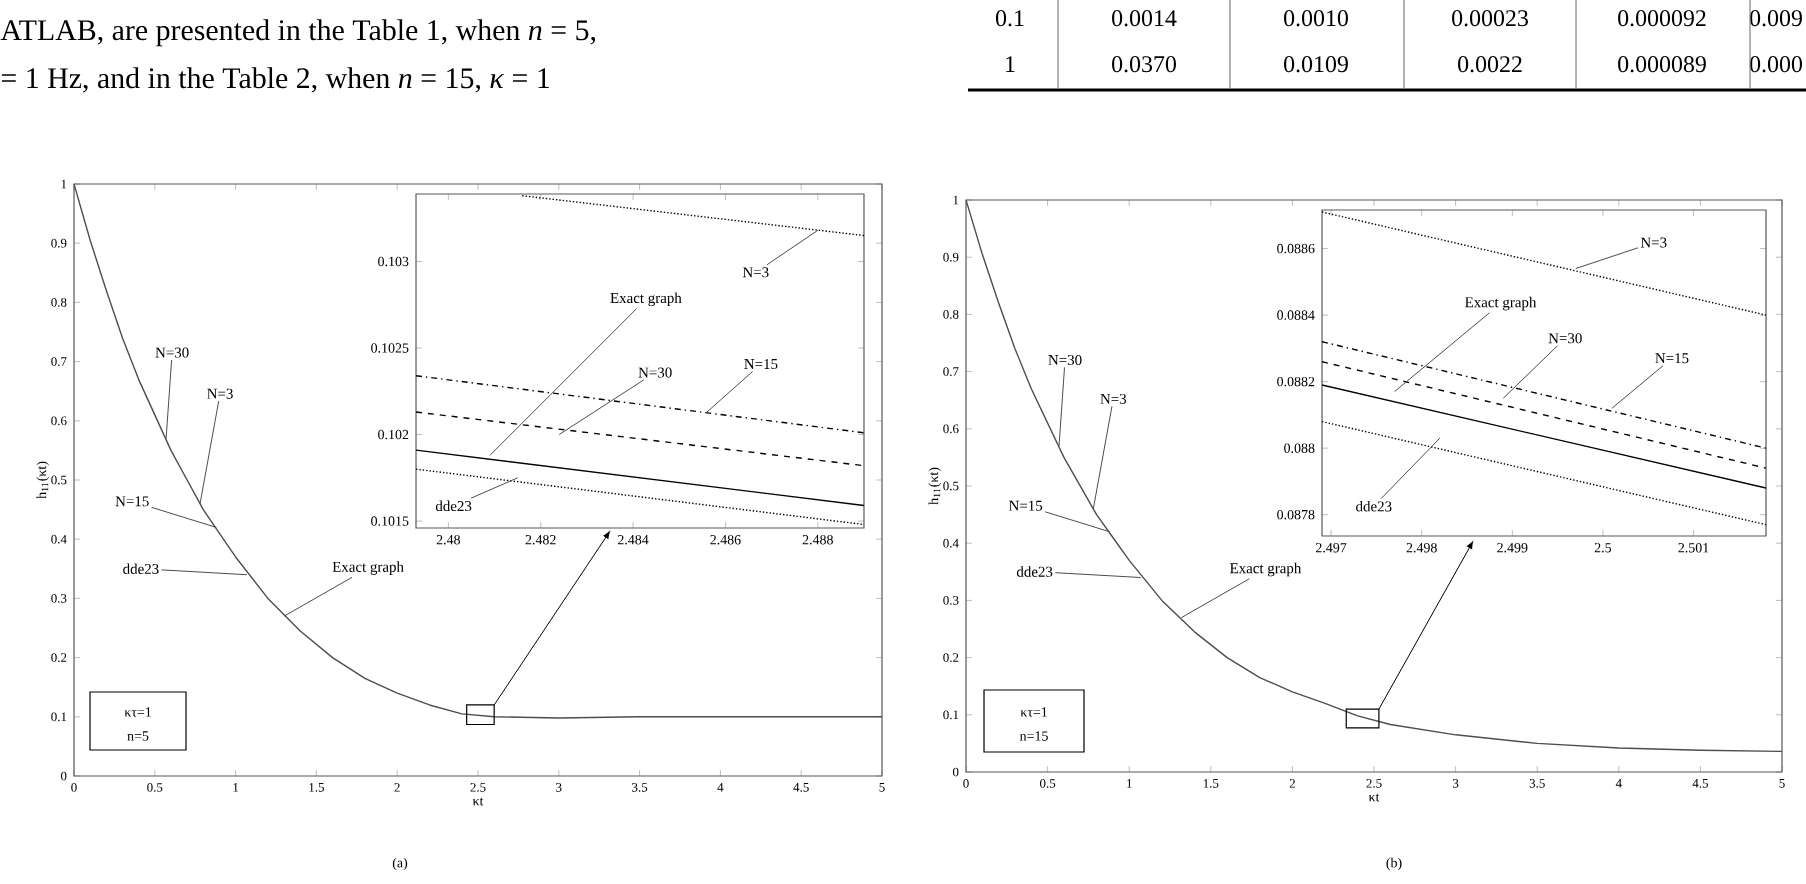 The width and height of the screenshot is (1806, 884). Describe the element at coordinates (1009, 18) in the screenshot. I see `text: 0.1` at that location.